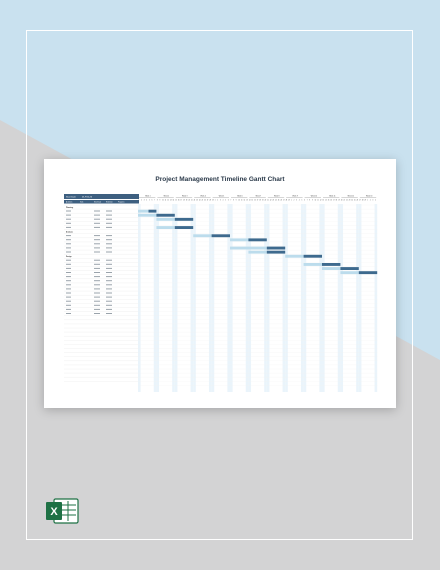  I want to click on svg-text: X, so click(54, 512).